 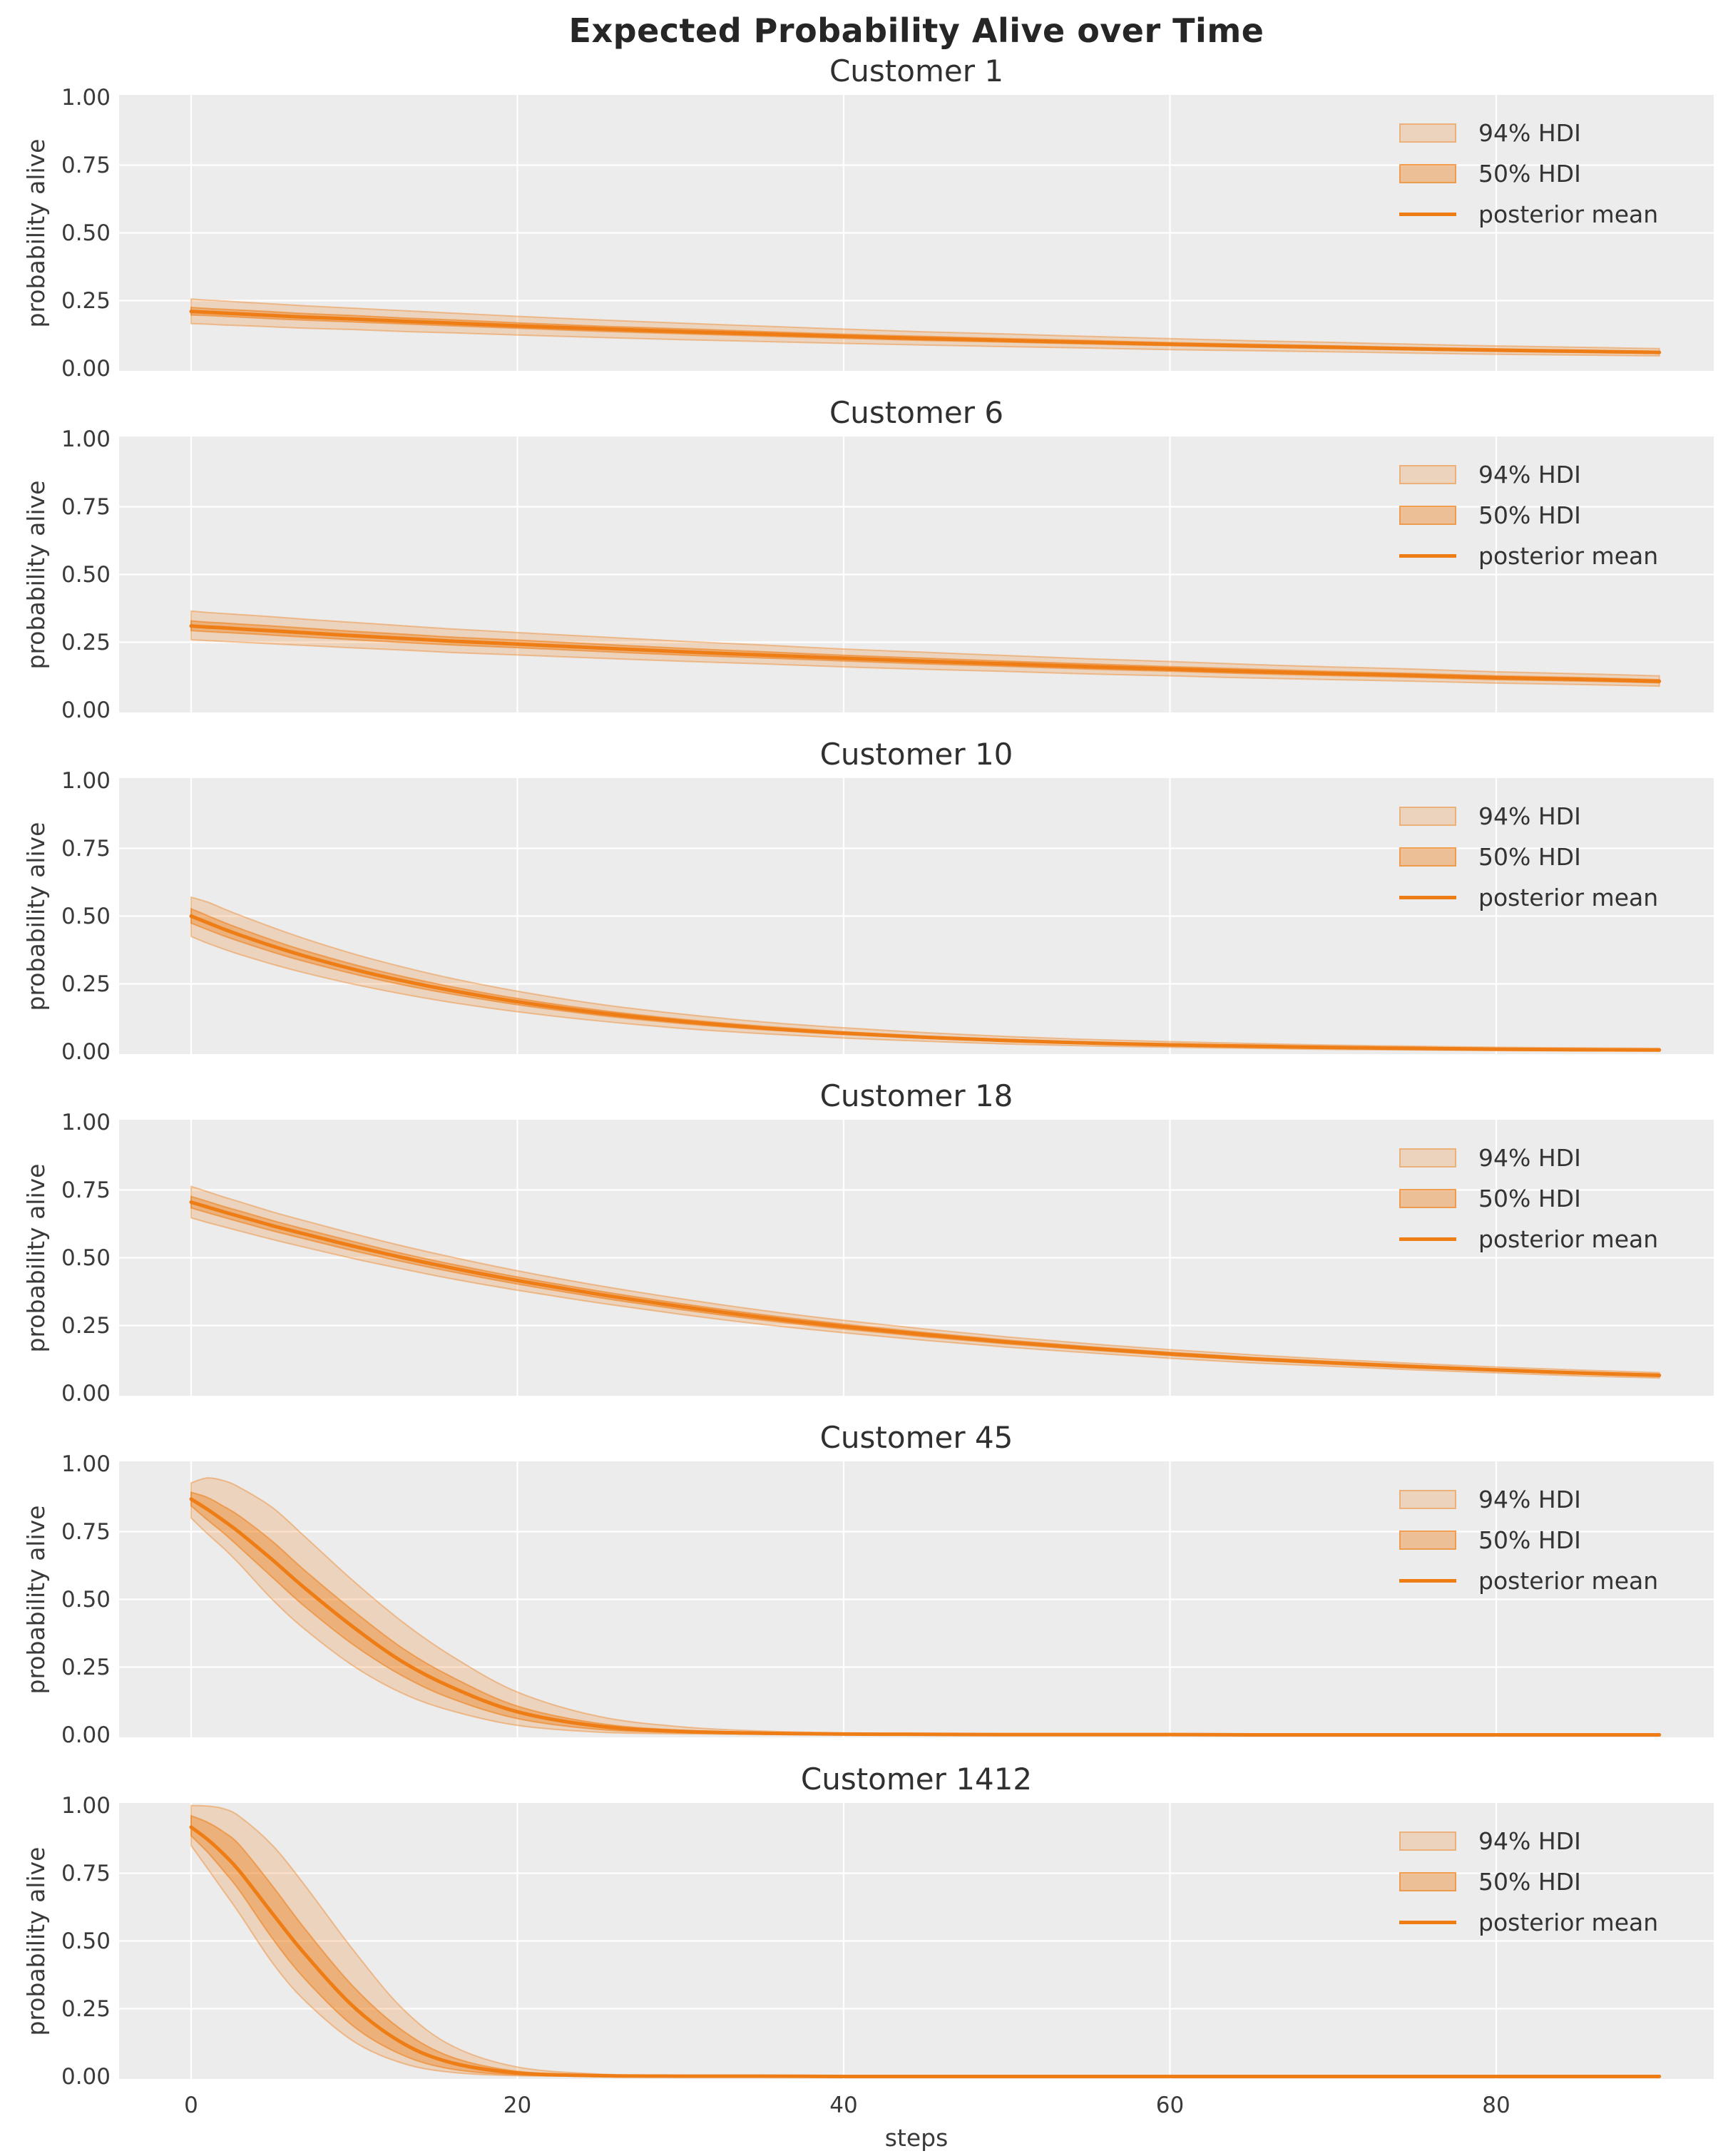 What do you see at coordinates (916, 2138) in the screenshot?
I see `x-axis-label: steps` at bounding box center [916, 2138].